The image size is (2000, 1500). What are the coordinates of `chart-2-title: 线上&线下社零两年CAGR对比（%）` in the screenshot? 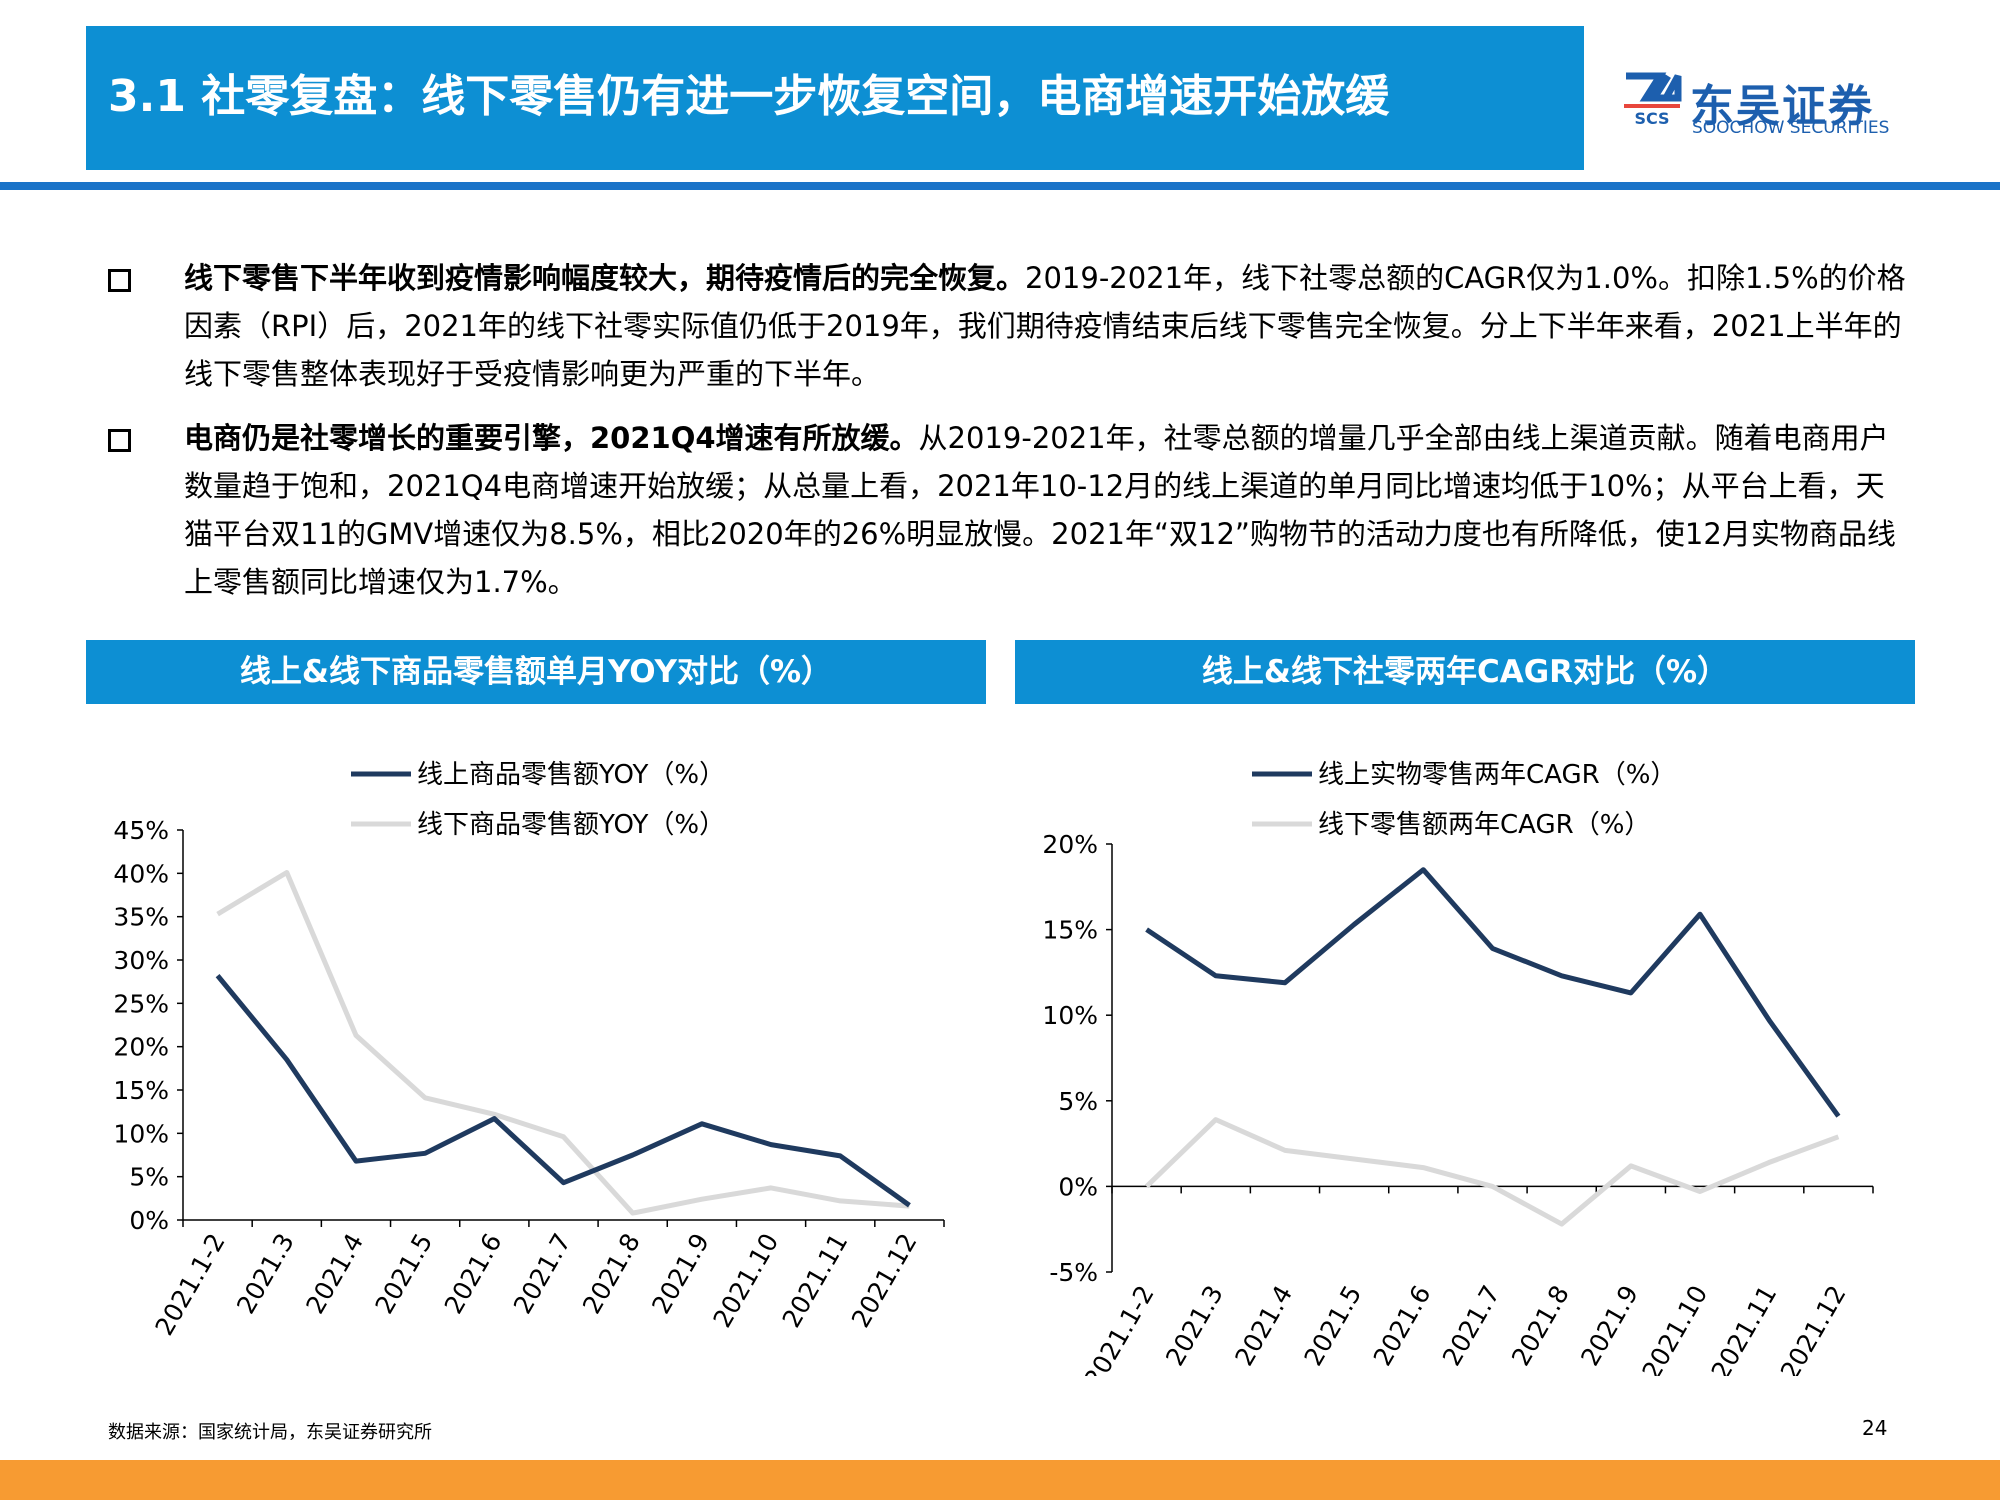 It's located at (1465, 672).